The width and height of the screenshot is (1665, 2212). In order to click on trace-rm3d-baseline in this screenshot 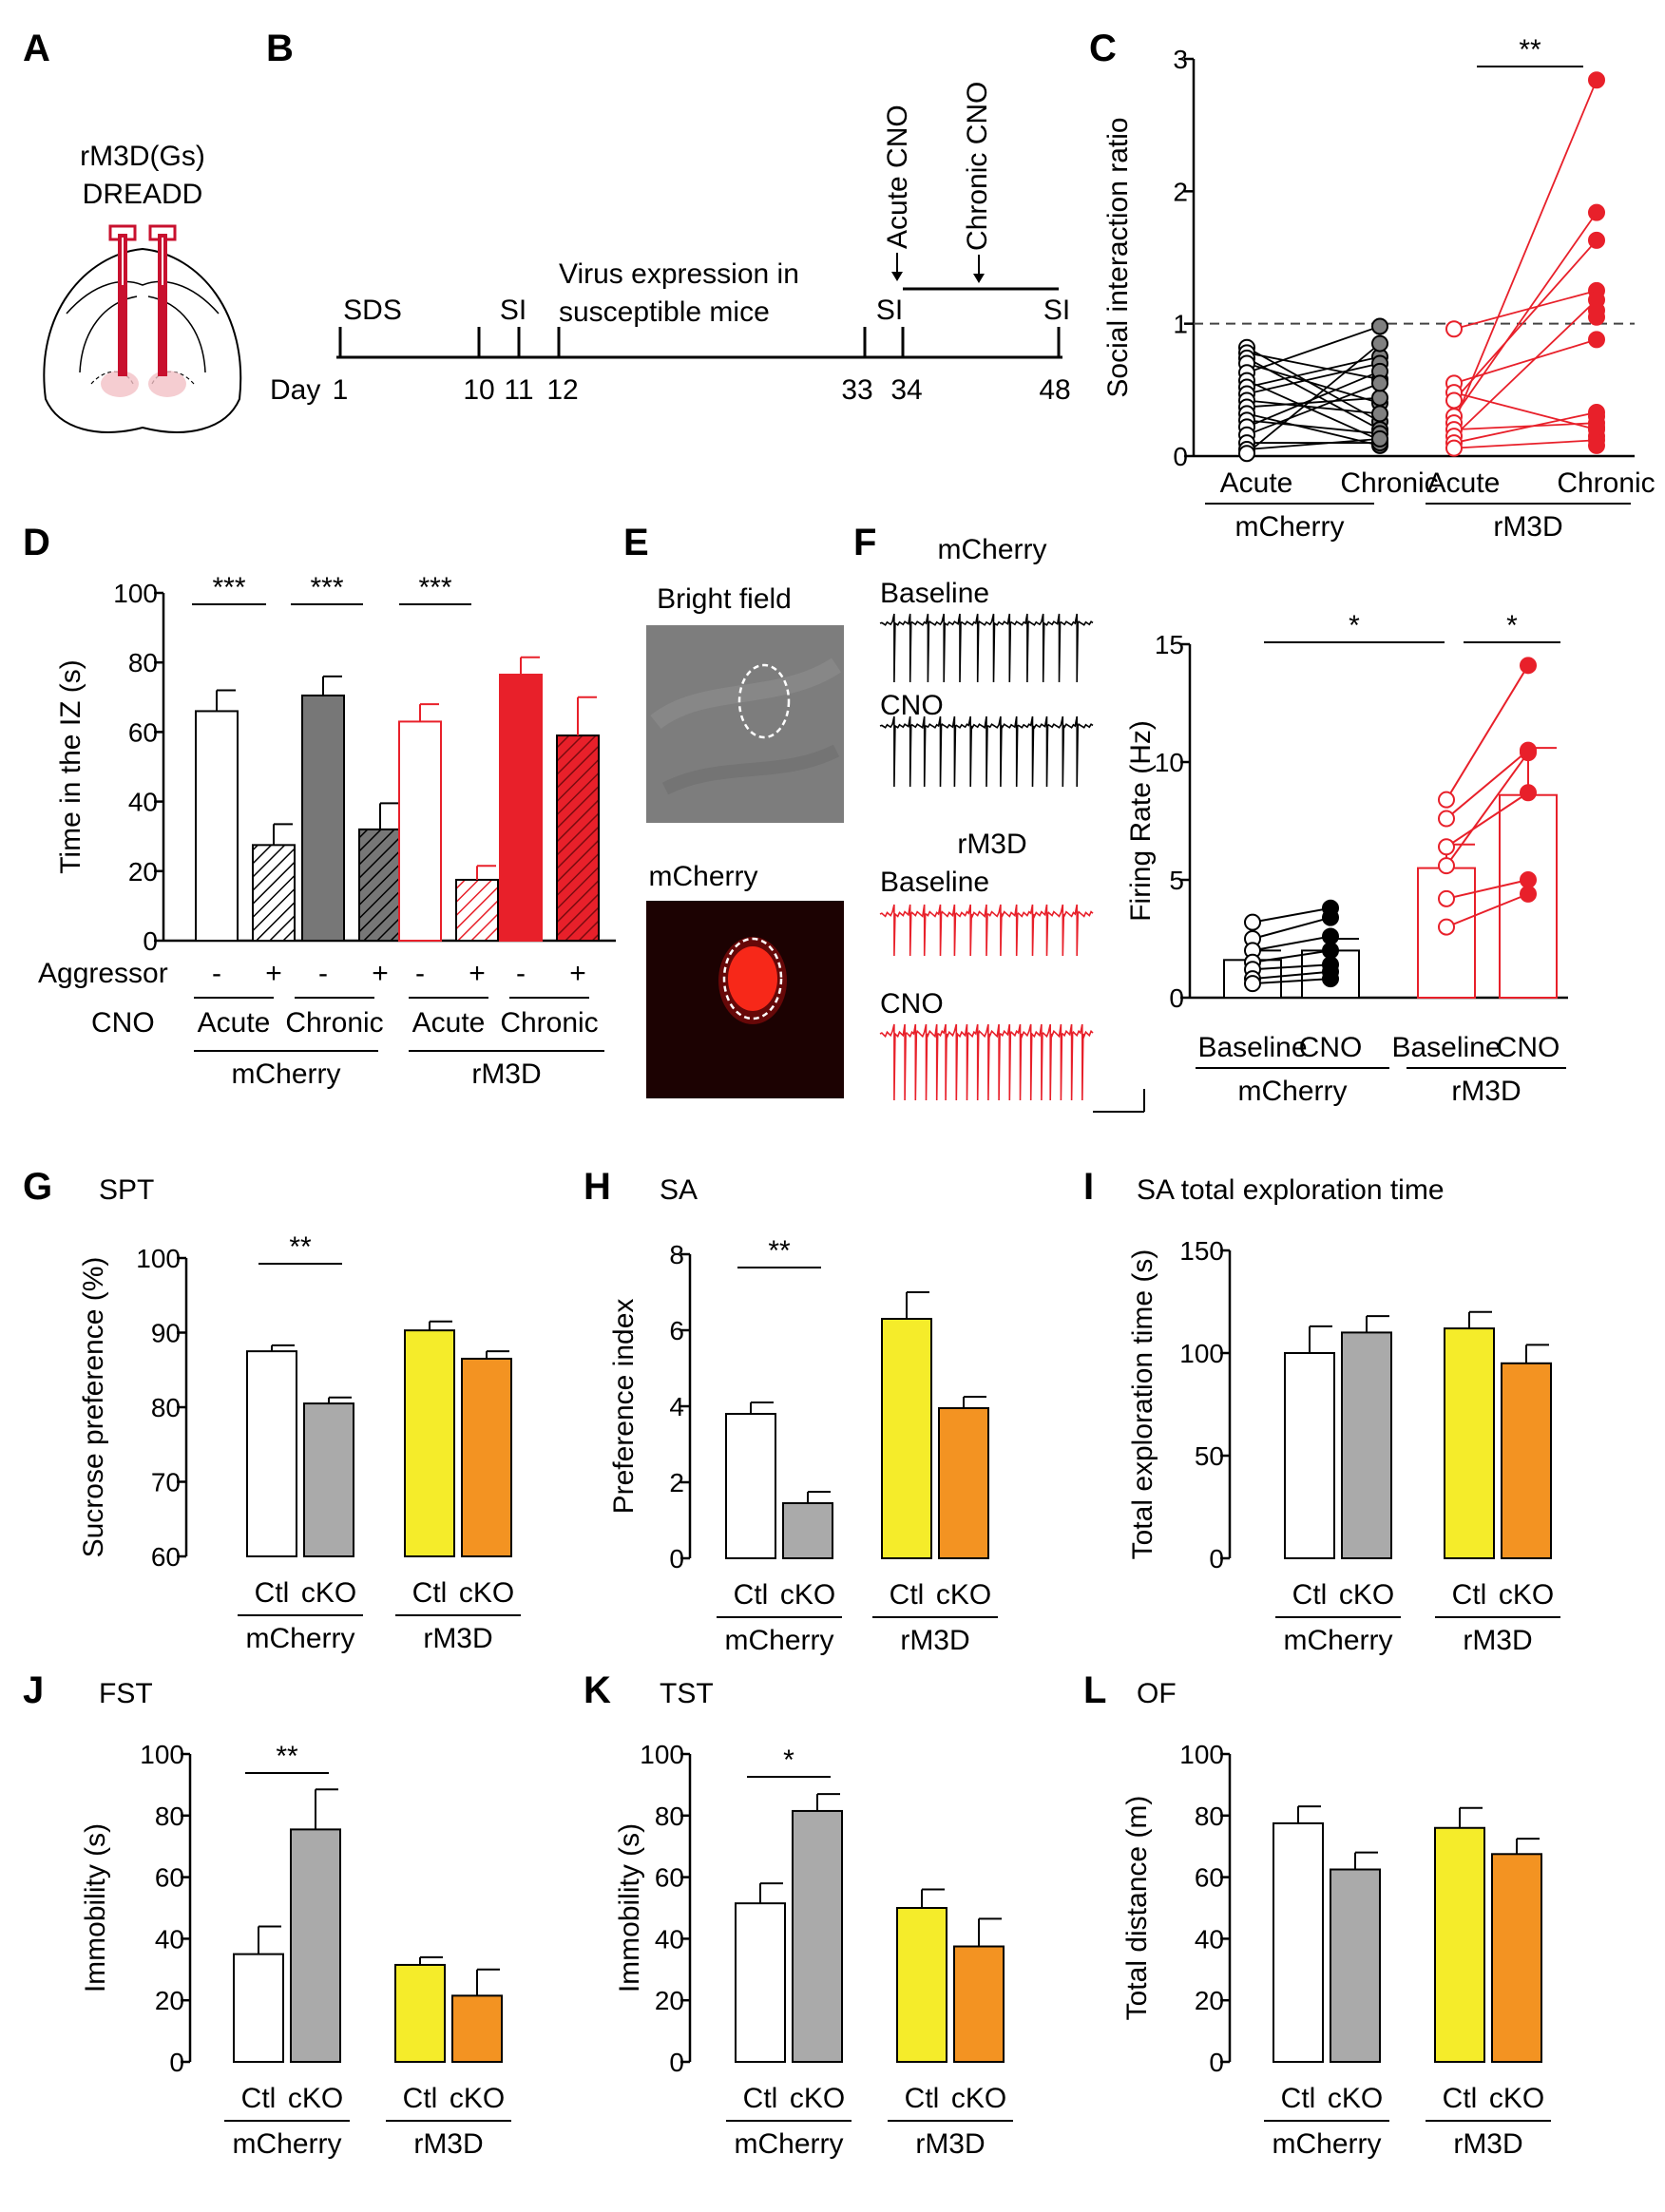, I will do `click(986, 930)`.